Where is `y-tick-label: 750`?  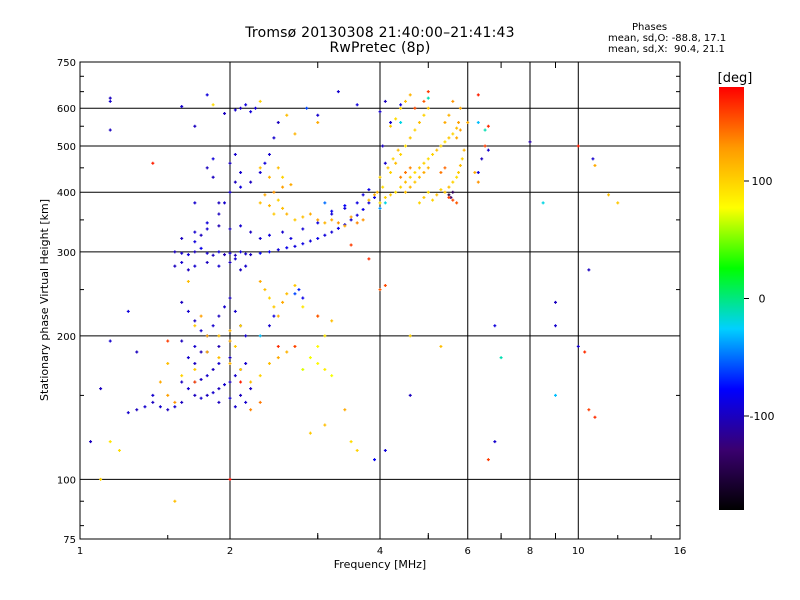
y-tick-label: 750 is located at coordinates (66, 63).